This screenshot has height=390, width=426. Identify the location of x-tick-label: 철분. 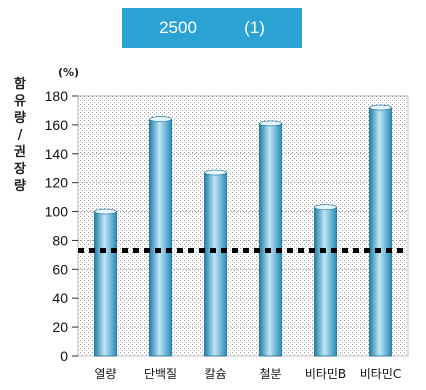
(270, 374).